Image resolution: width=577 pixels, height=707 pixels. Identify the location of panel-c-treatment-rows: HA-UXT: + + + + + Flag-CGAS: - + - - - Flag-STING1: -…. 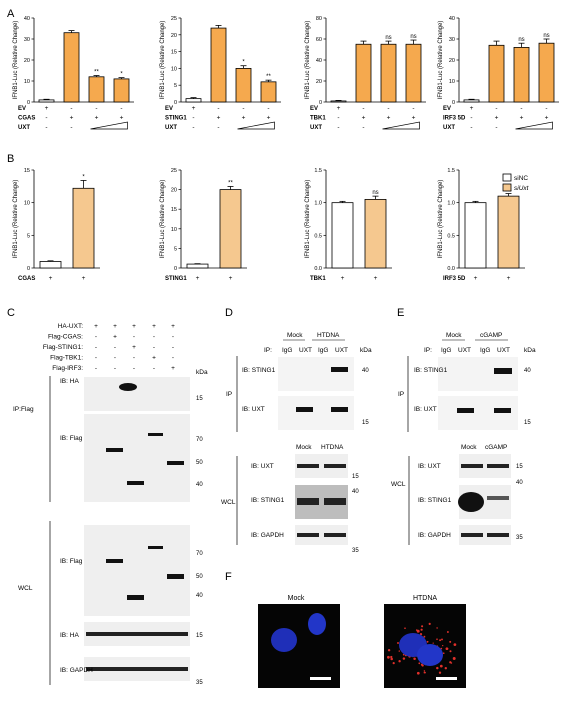
(109, 347).